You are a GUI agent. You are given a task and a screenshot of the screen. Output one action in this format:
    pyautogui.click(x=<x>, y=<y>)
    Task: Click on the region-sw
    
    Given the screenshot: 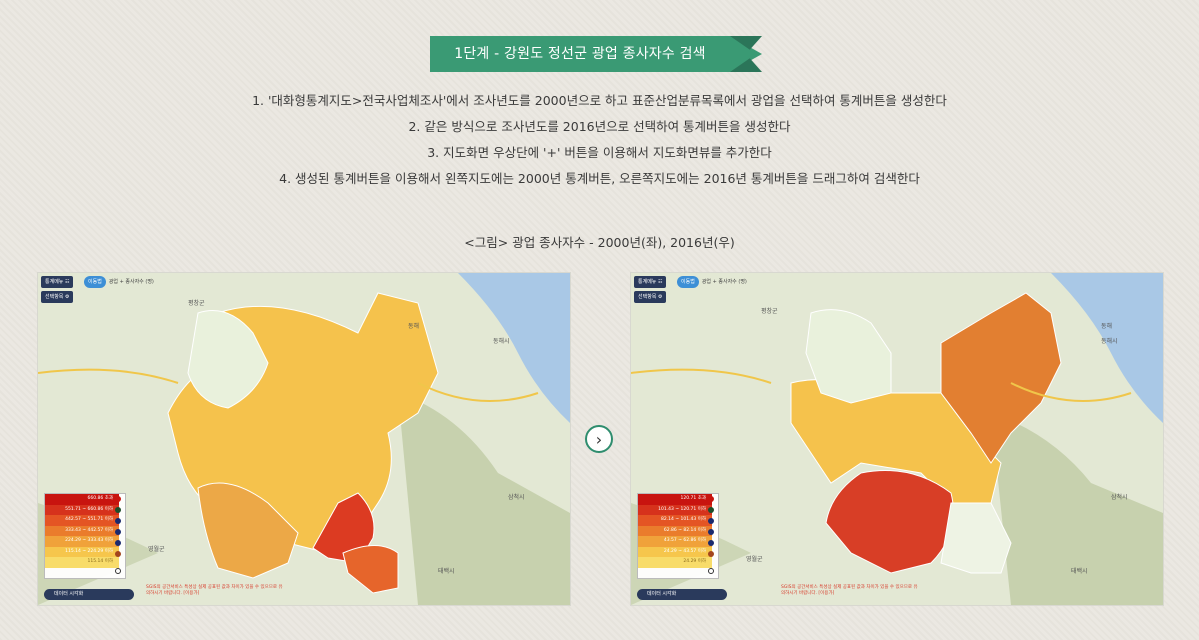 What is the action you would take?
    pyautogui.click(x=248, y=530)
    